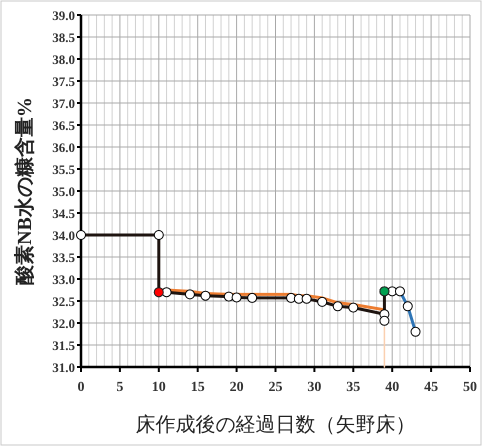 This screenshot has height=446, width=482. What do you see at coordinates (353, 387) in the screenshot?
I see `x-tick-label: 35` at bounding box center [353, 387].